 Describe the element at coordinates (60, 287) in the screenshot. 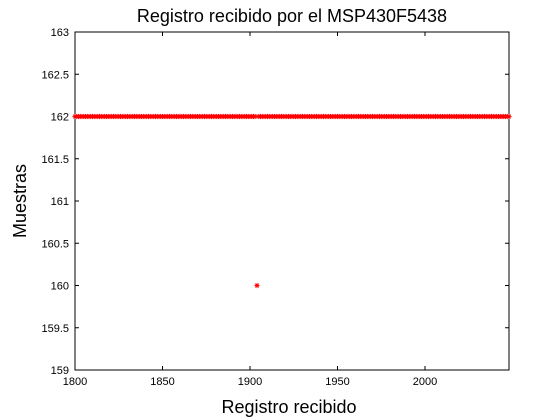

I see `y-tick-label: 160` at that location.